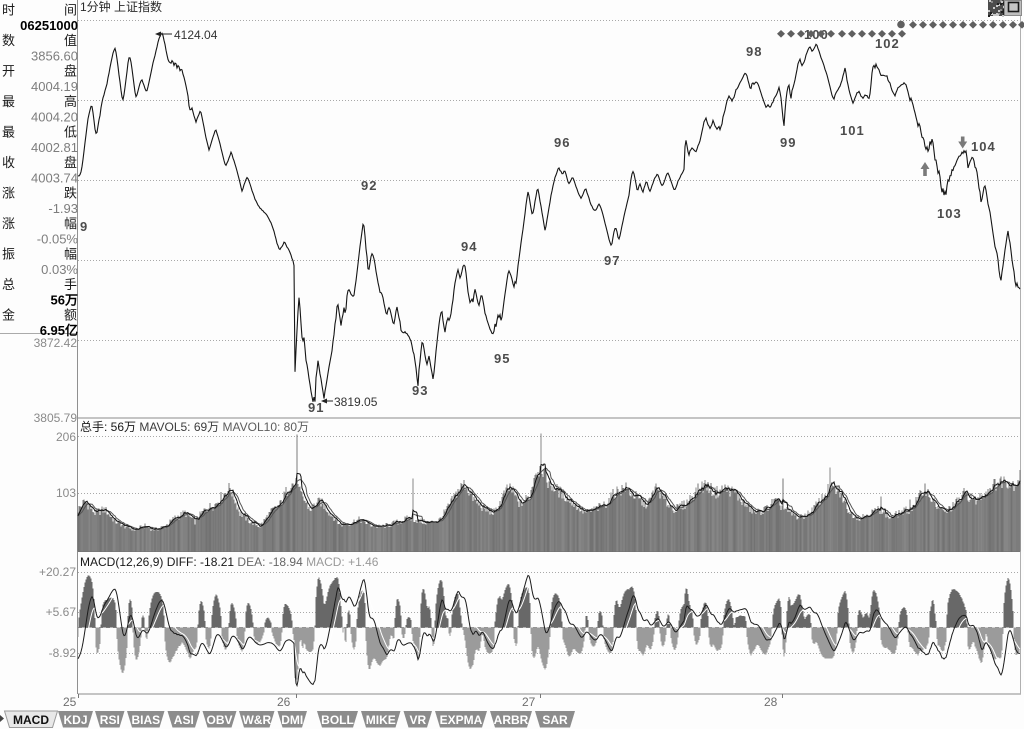 The width and height of the screenshot is (1024, 734). Describe the element at coordinates (8, 254) in the screenshot. I see `svg-text: 振` at that location.